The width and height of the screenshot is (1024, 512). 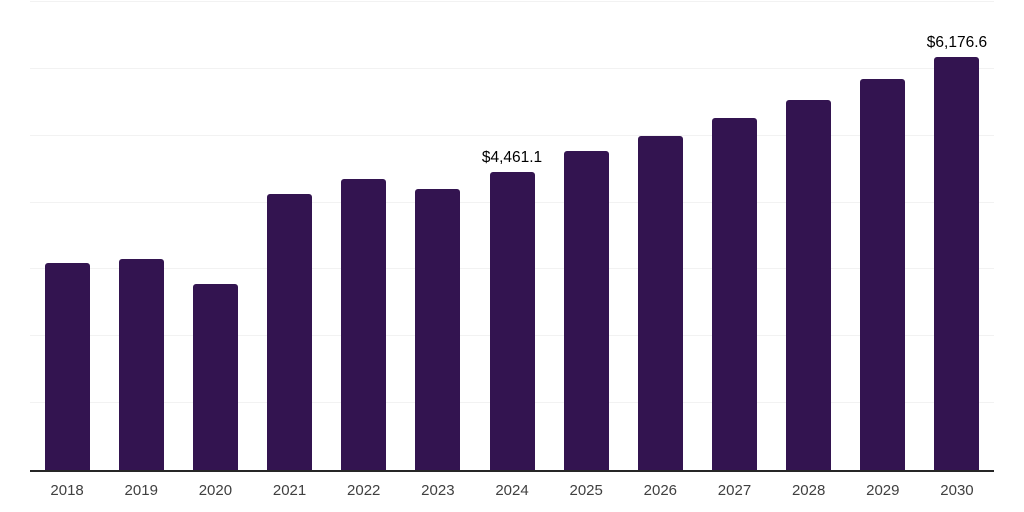 I want to click on bar-band-2029, so click(x=883, y=236).